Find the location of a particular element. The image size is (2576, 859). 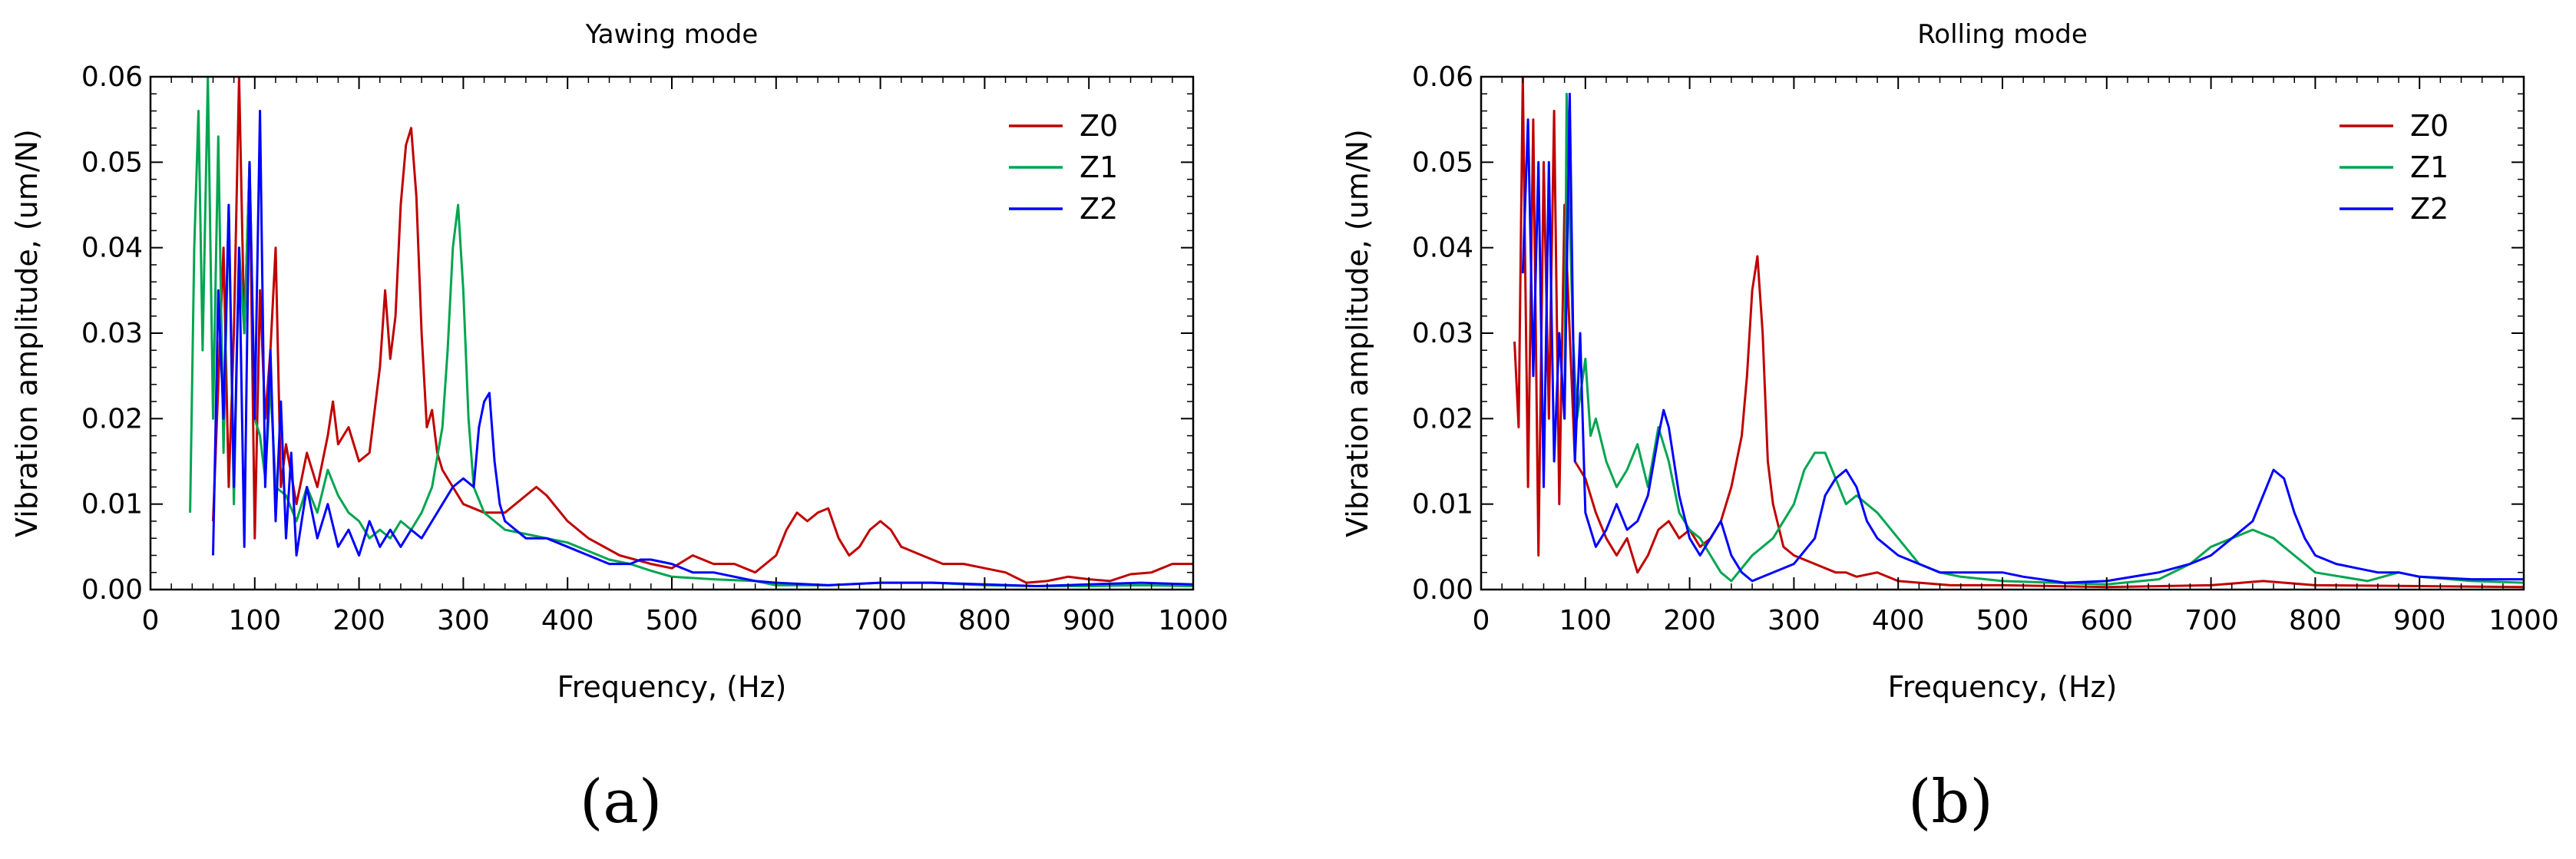

chart-title: Rolling mode is located at coordinates (2003, 34).